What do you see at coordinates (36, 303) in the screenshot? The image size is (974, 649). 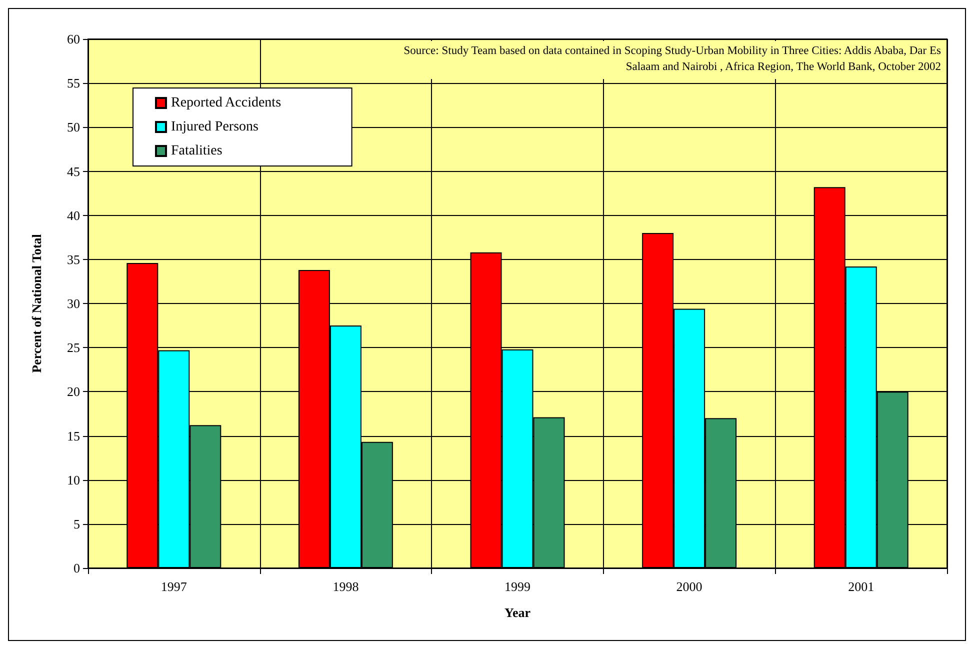 I see `y-axis-title: Percent of National Total` at bounding box center [36, 303].